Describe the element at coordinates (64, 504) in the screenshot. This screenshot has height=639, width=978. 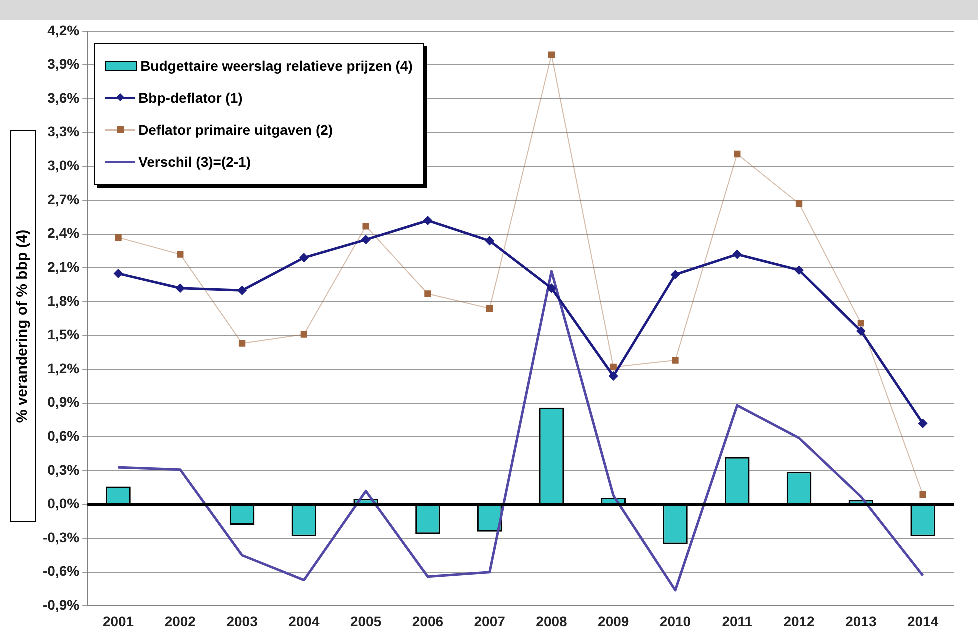
I see `y-tick-label: 0,0%` at that location.